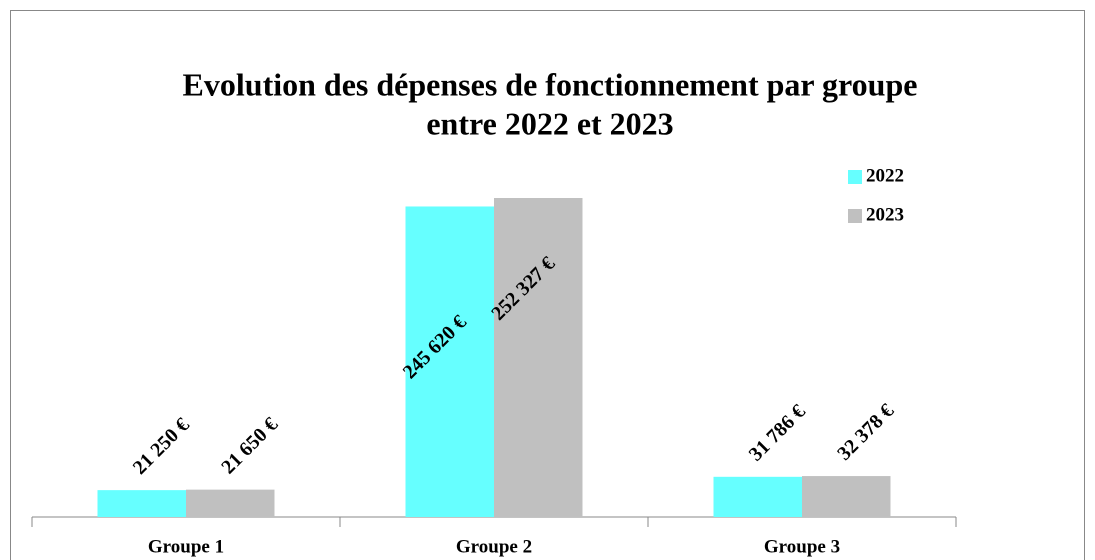  Describe the element at coordinates (885, 175) in the screenshot. I see `legend-label: 2022` at that location.